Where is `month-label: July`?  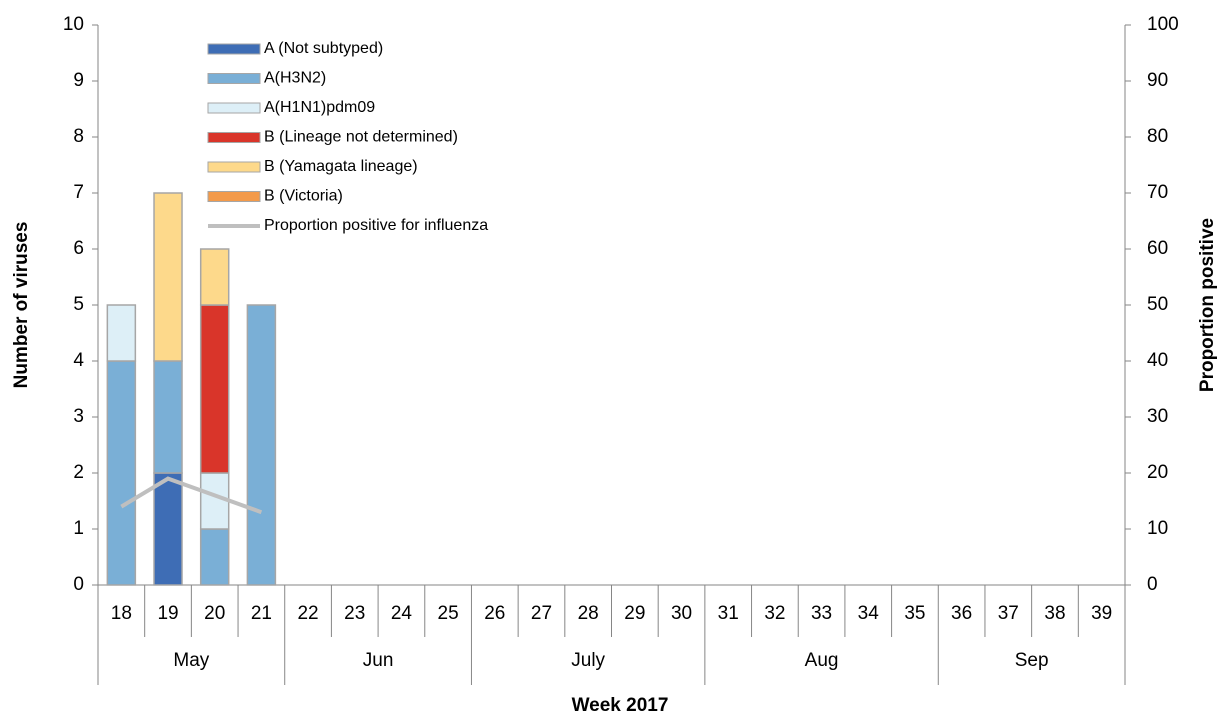 month-label: July is located at coordinates (588, 660).